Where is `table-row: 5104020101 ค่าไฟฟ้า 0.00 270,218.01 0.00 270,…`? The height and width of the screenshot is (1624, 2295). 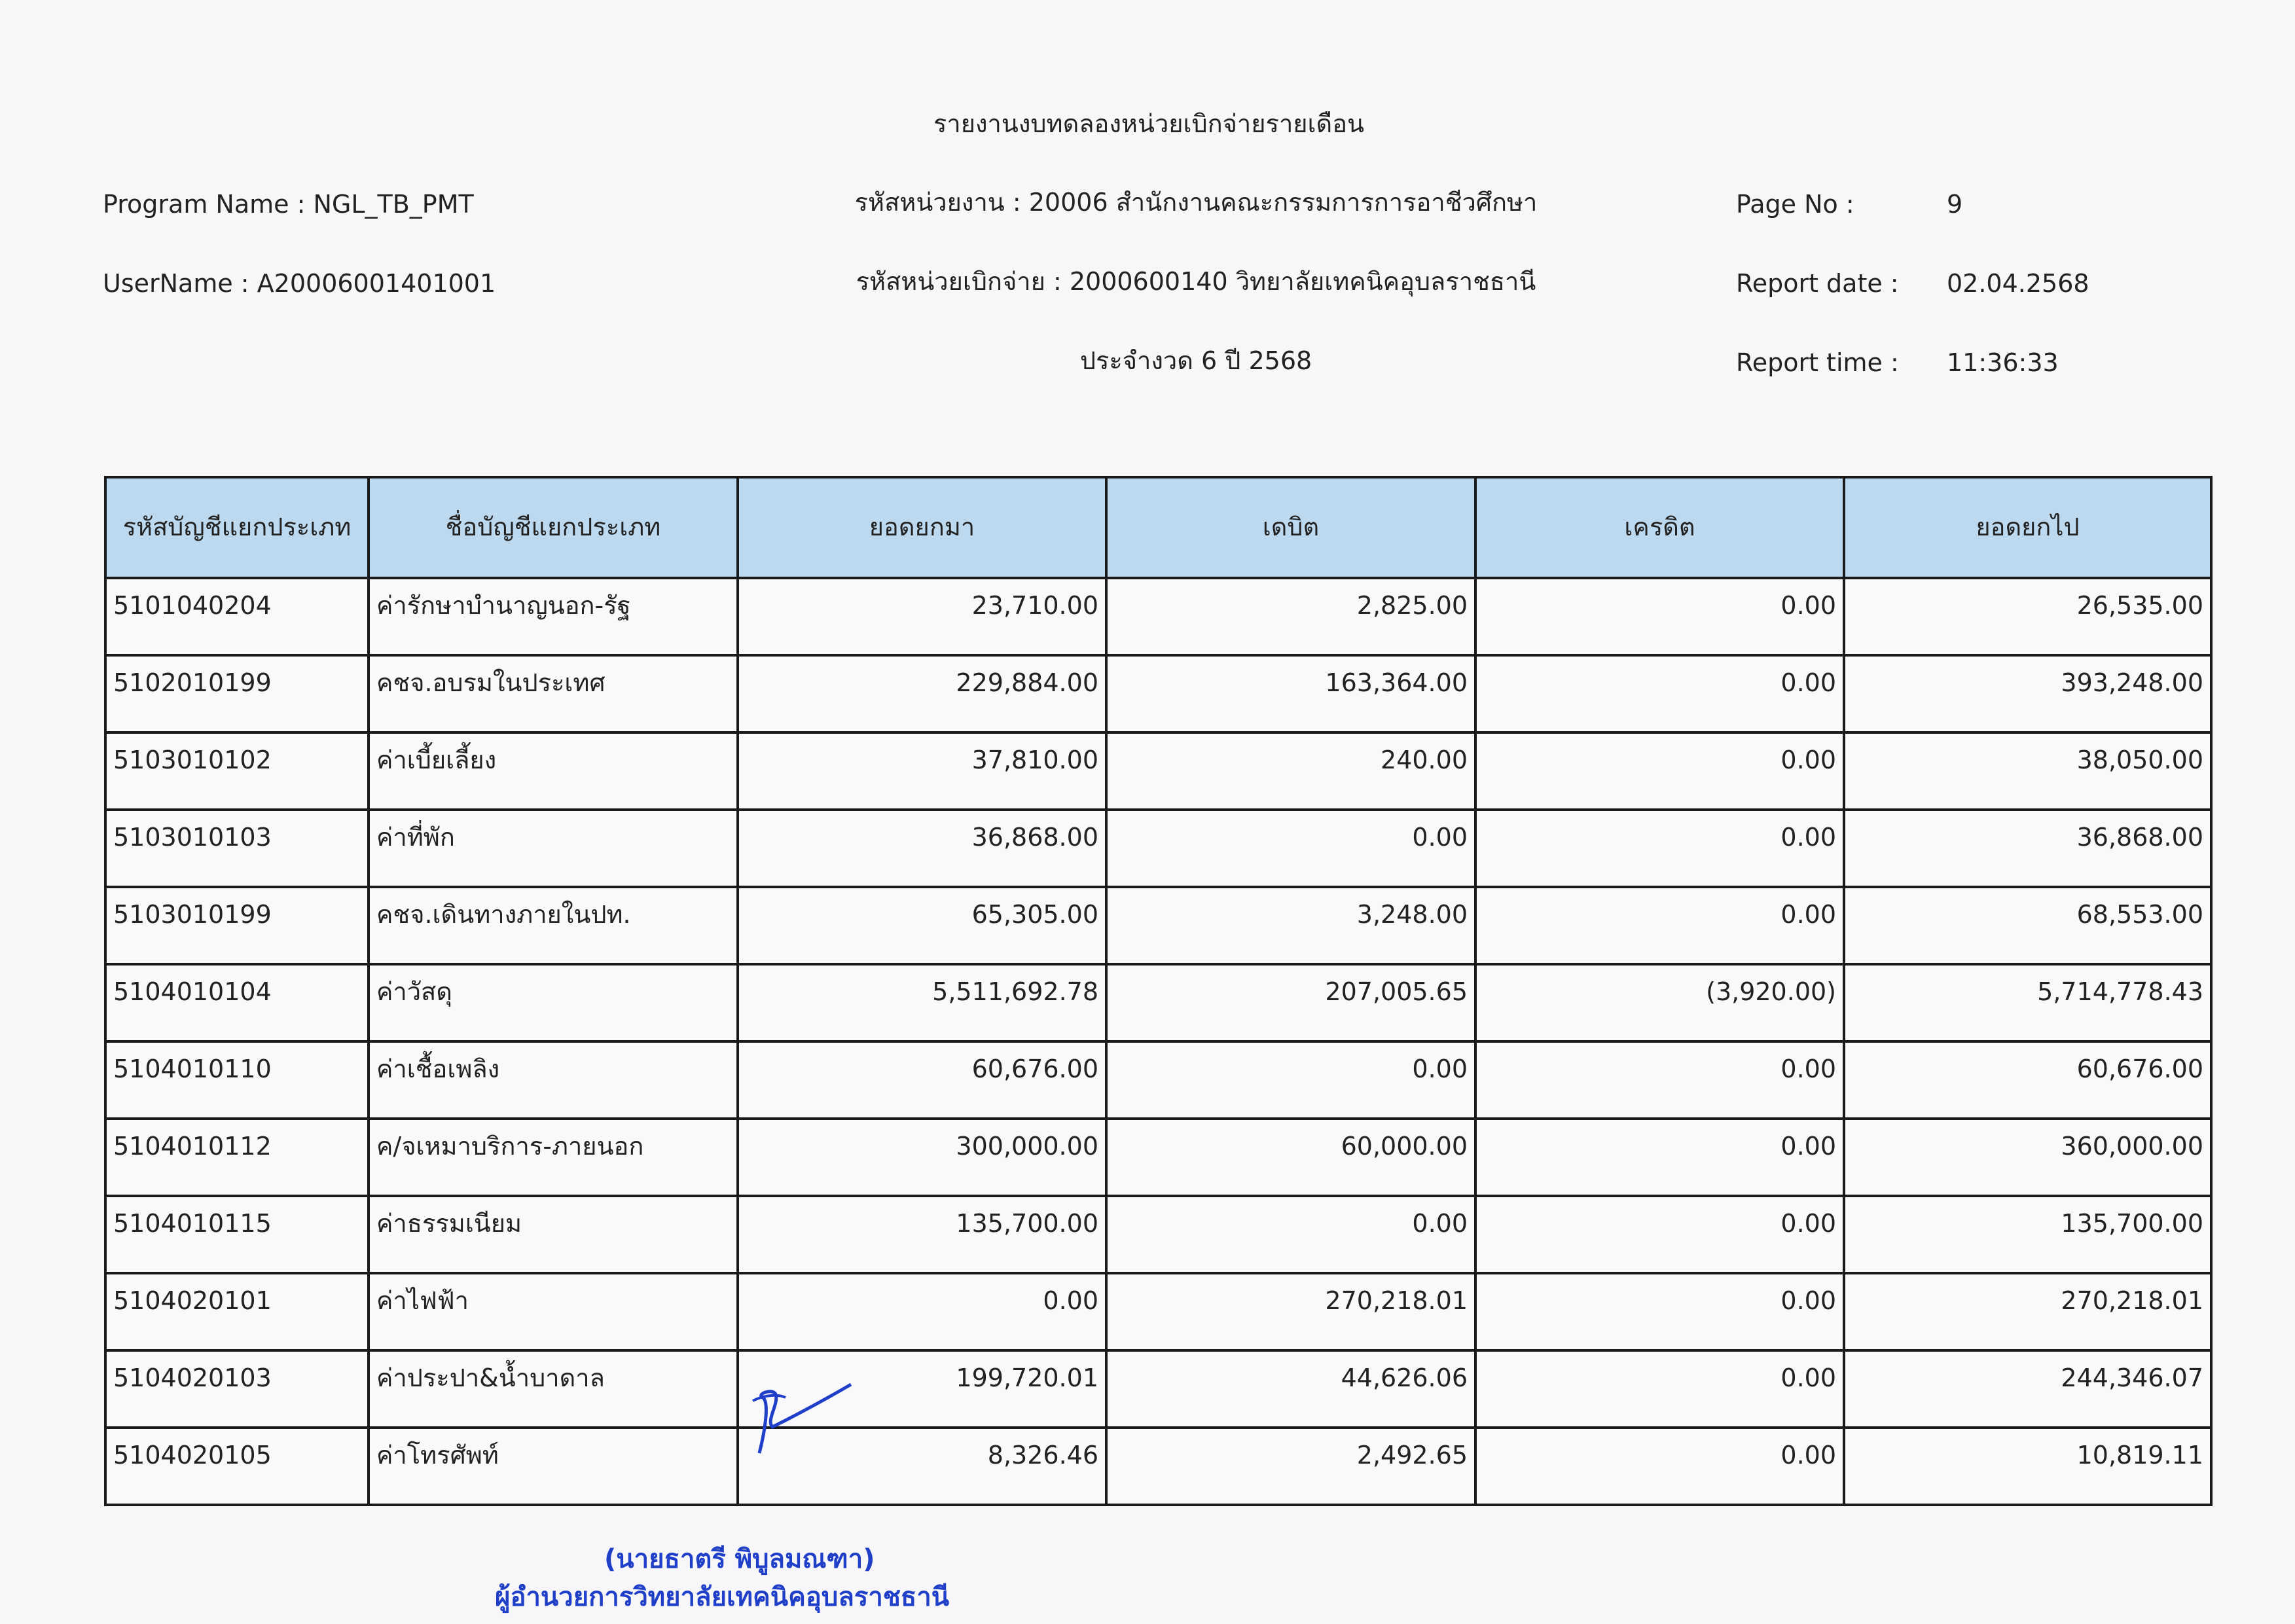
table-row: 5104020101 ค่าไฟฟ้า 0.00 270,218.01 0.00 270,… is located at coordinates (1159, 1312).